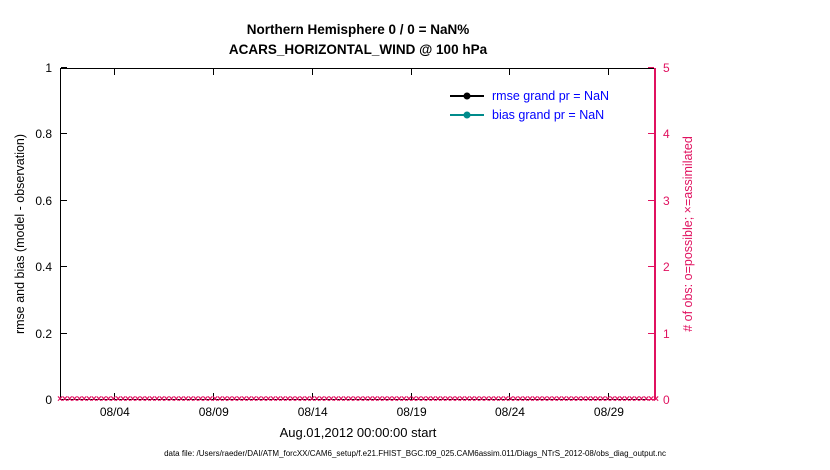 Image resolution: width=830 pixels, height=470 pixels. What do you see at coordinates (666, 134) in the screenshot?
I see `right-tick-label: 4` at bounding box center [666, 134].